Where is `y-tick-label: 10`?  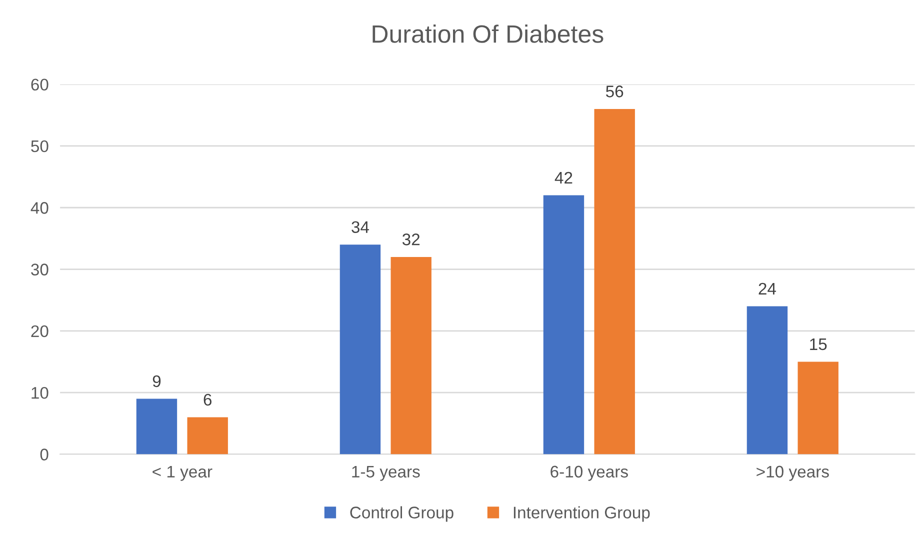
y-tick-label: 10 is located at coordinates (40, 392).